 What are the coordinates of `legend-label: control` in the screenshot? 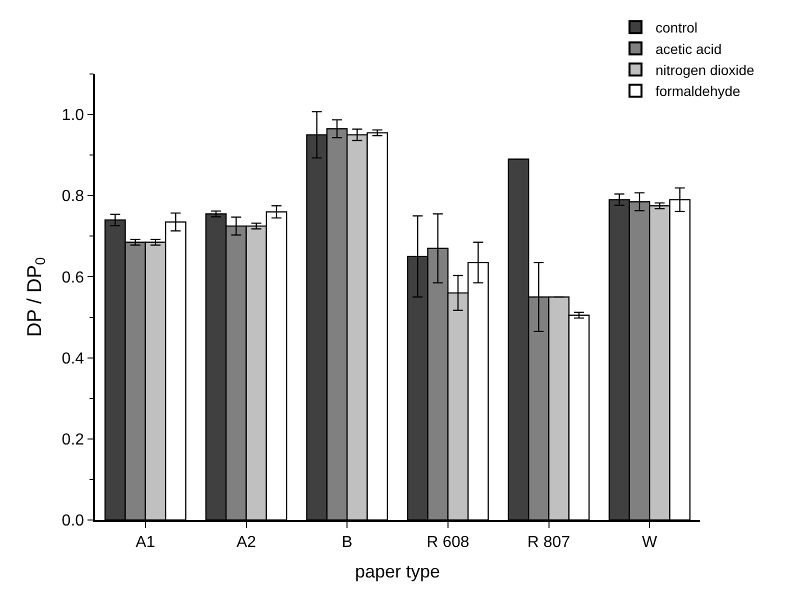 It's located at (677, 28).